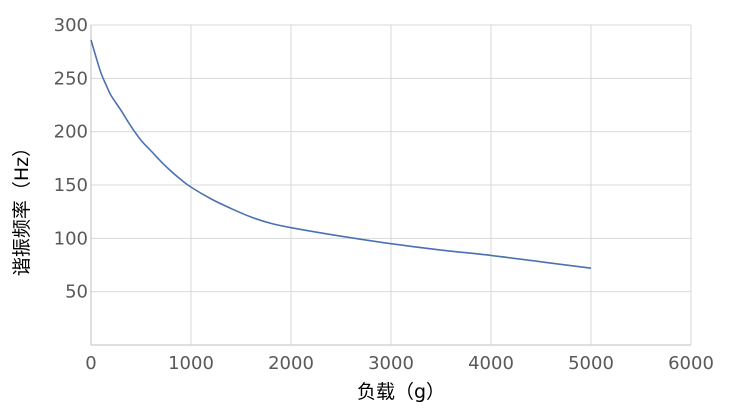  I want to click on x-tick-label: 0, so click(90, 363).